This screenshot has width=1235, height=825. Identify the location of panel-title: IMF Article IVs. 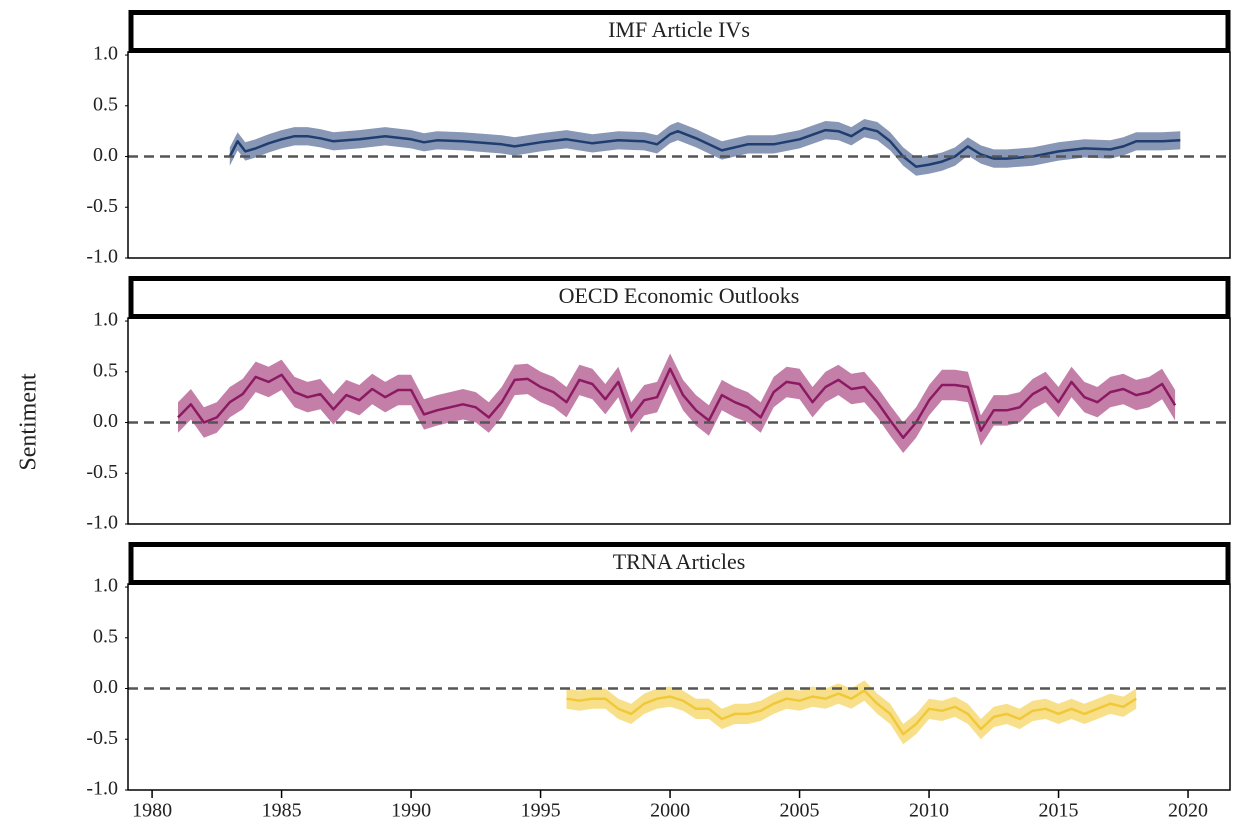
(679, 29).